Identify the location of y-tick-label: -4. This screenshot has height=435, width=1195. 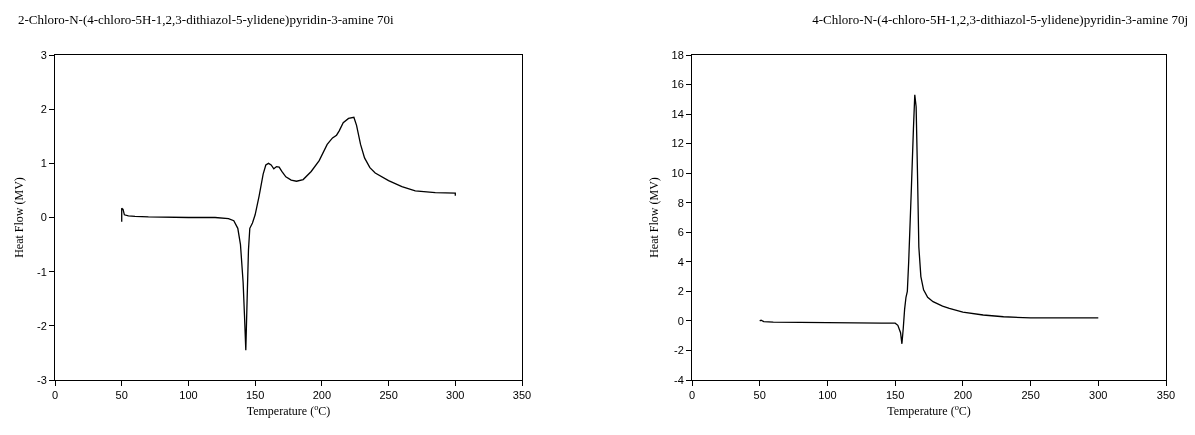
(679, 379).